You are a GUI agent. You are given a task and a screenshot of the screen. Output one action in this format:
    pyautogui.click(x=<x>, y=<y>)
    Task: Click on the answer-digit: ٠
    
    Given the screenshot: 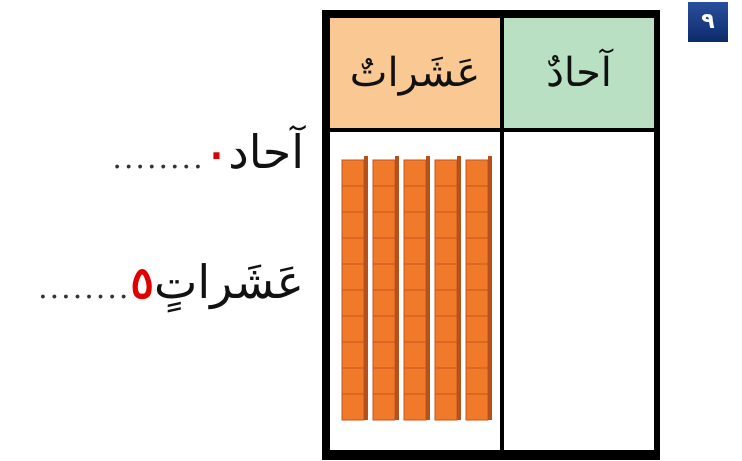 What is the action you would take?
    pyautogui.click(x=216, y=153)
    